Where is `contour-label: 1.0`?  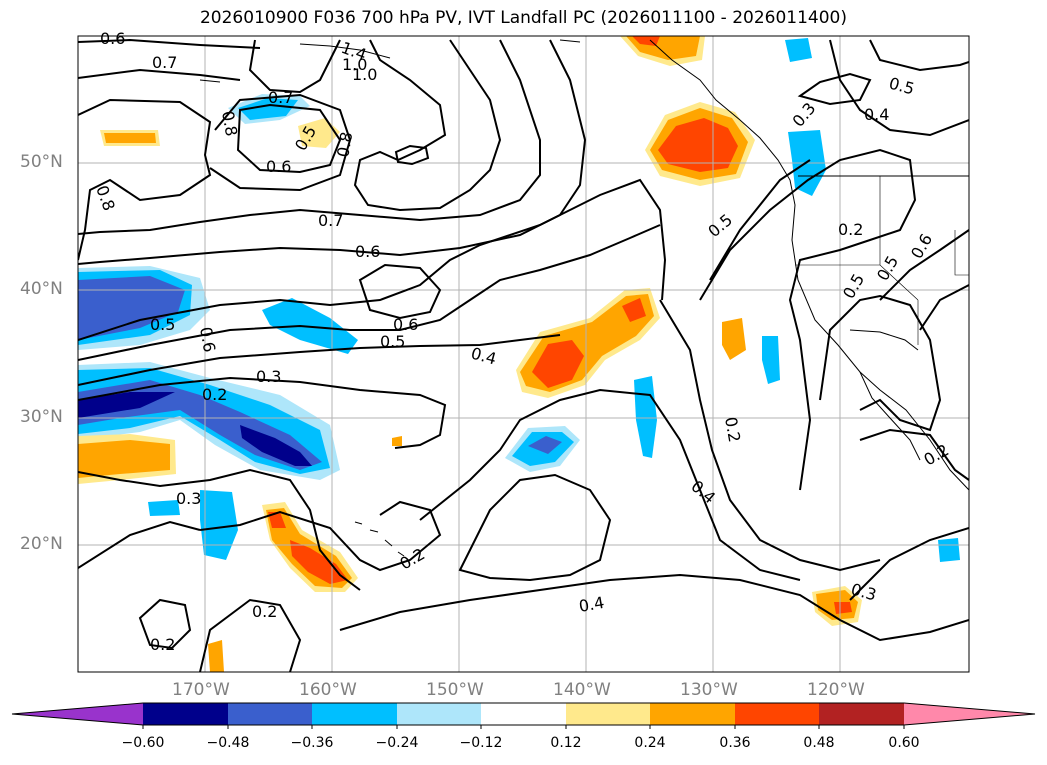 contour-label: 1.0 is located at coordinates (354, 64).